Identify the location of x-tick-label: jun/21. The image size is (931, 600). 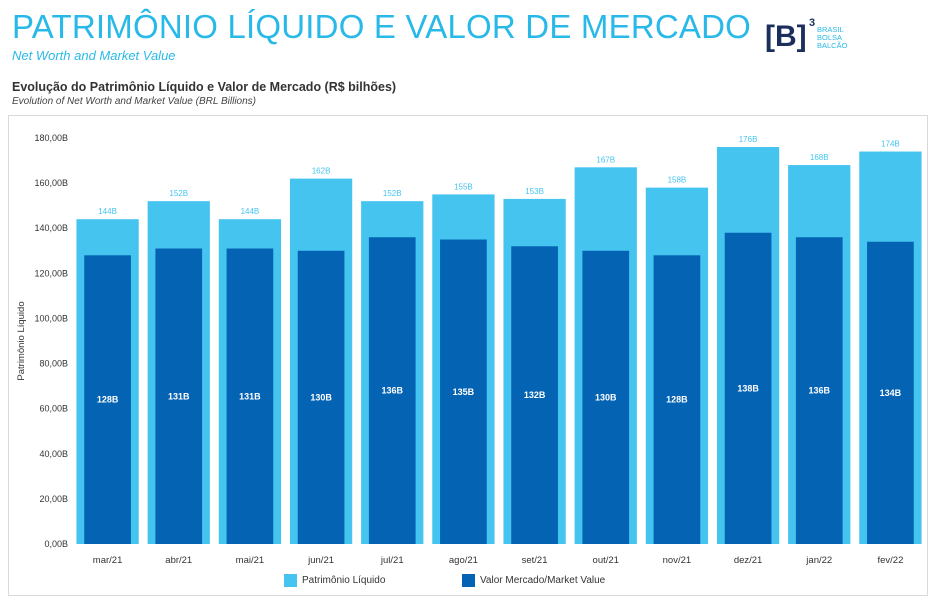
(320, 560).